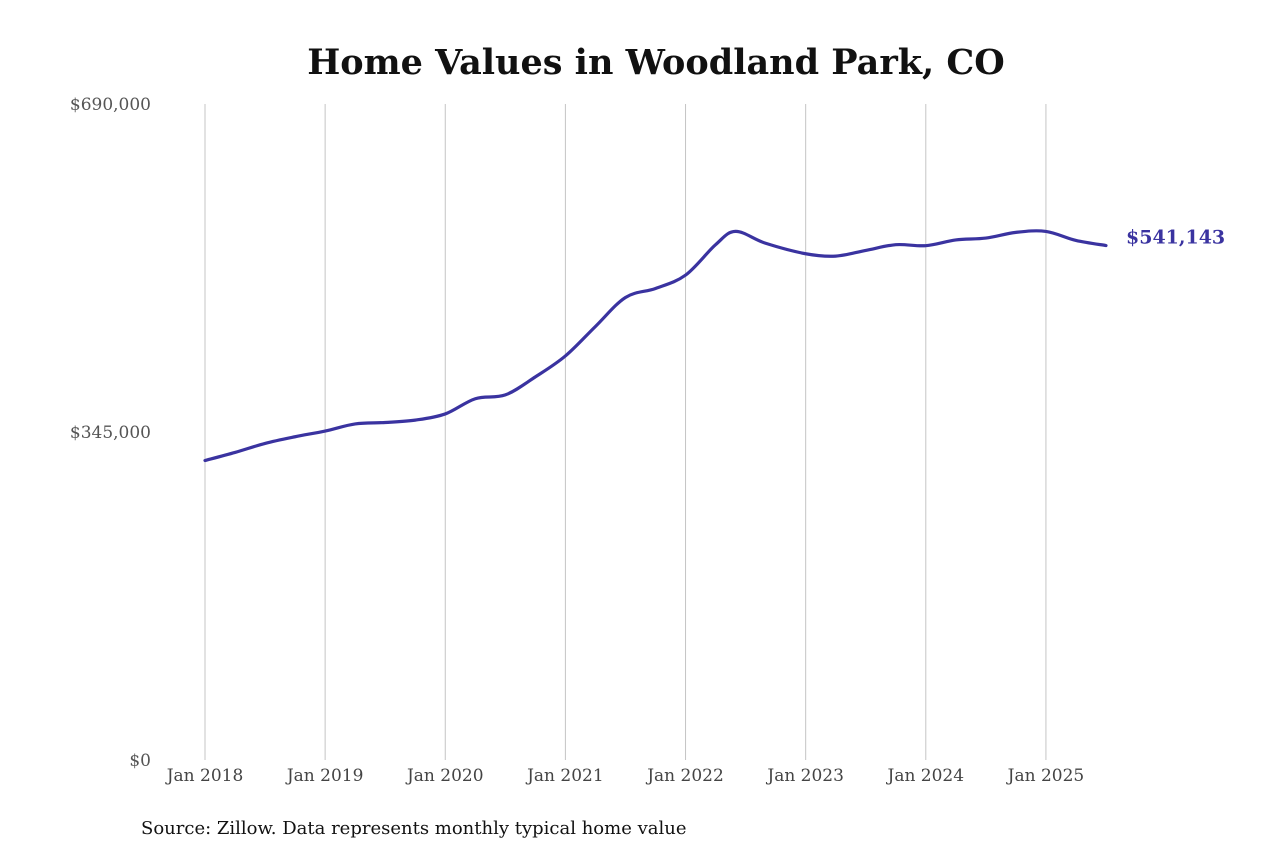  I want to click on x-tick-label: Jan 2025, so click(1045, 776).